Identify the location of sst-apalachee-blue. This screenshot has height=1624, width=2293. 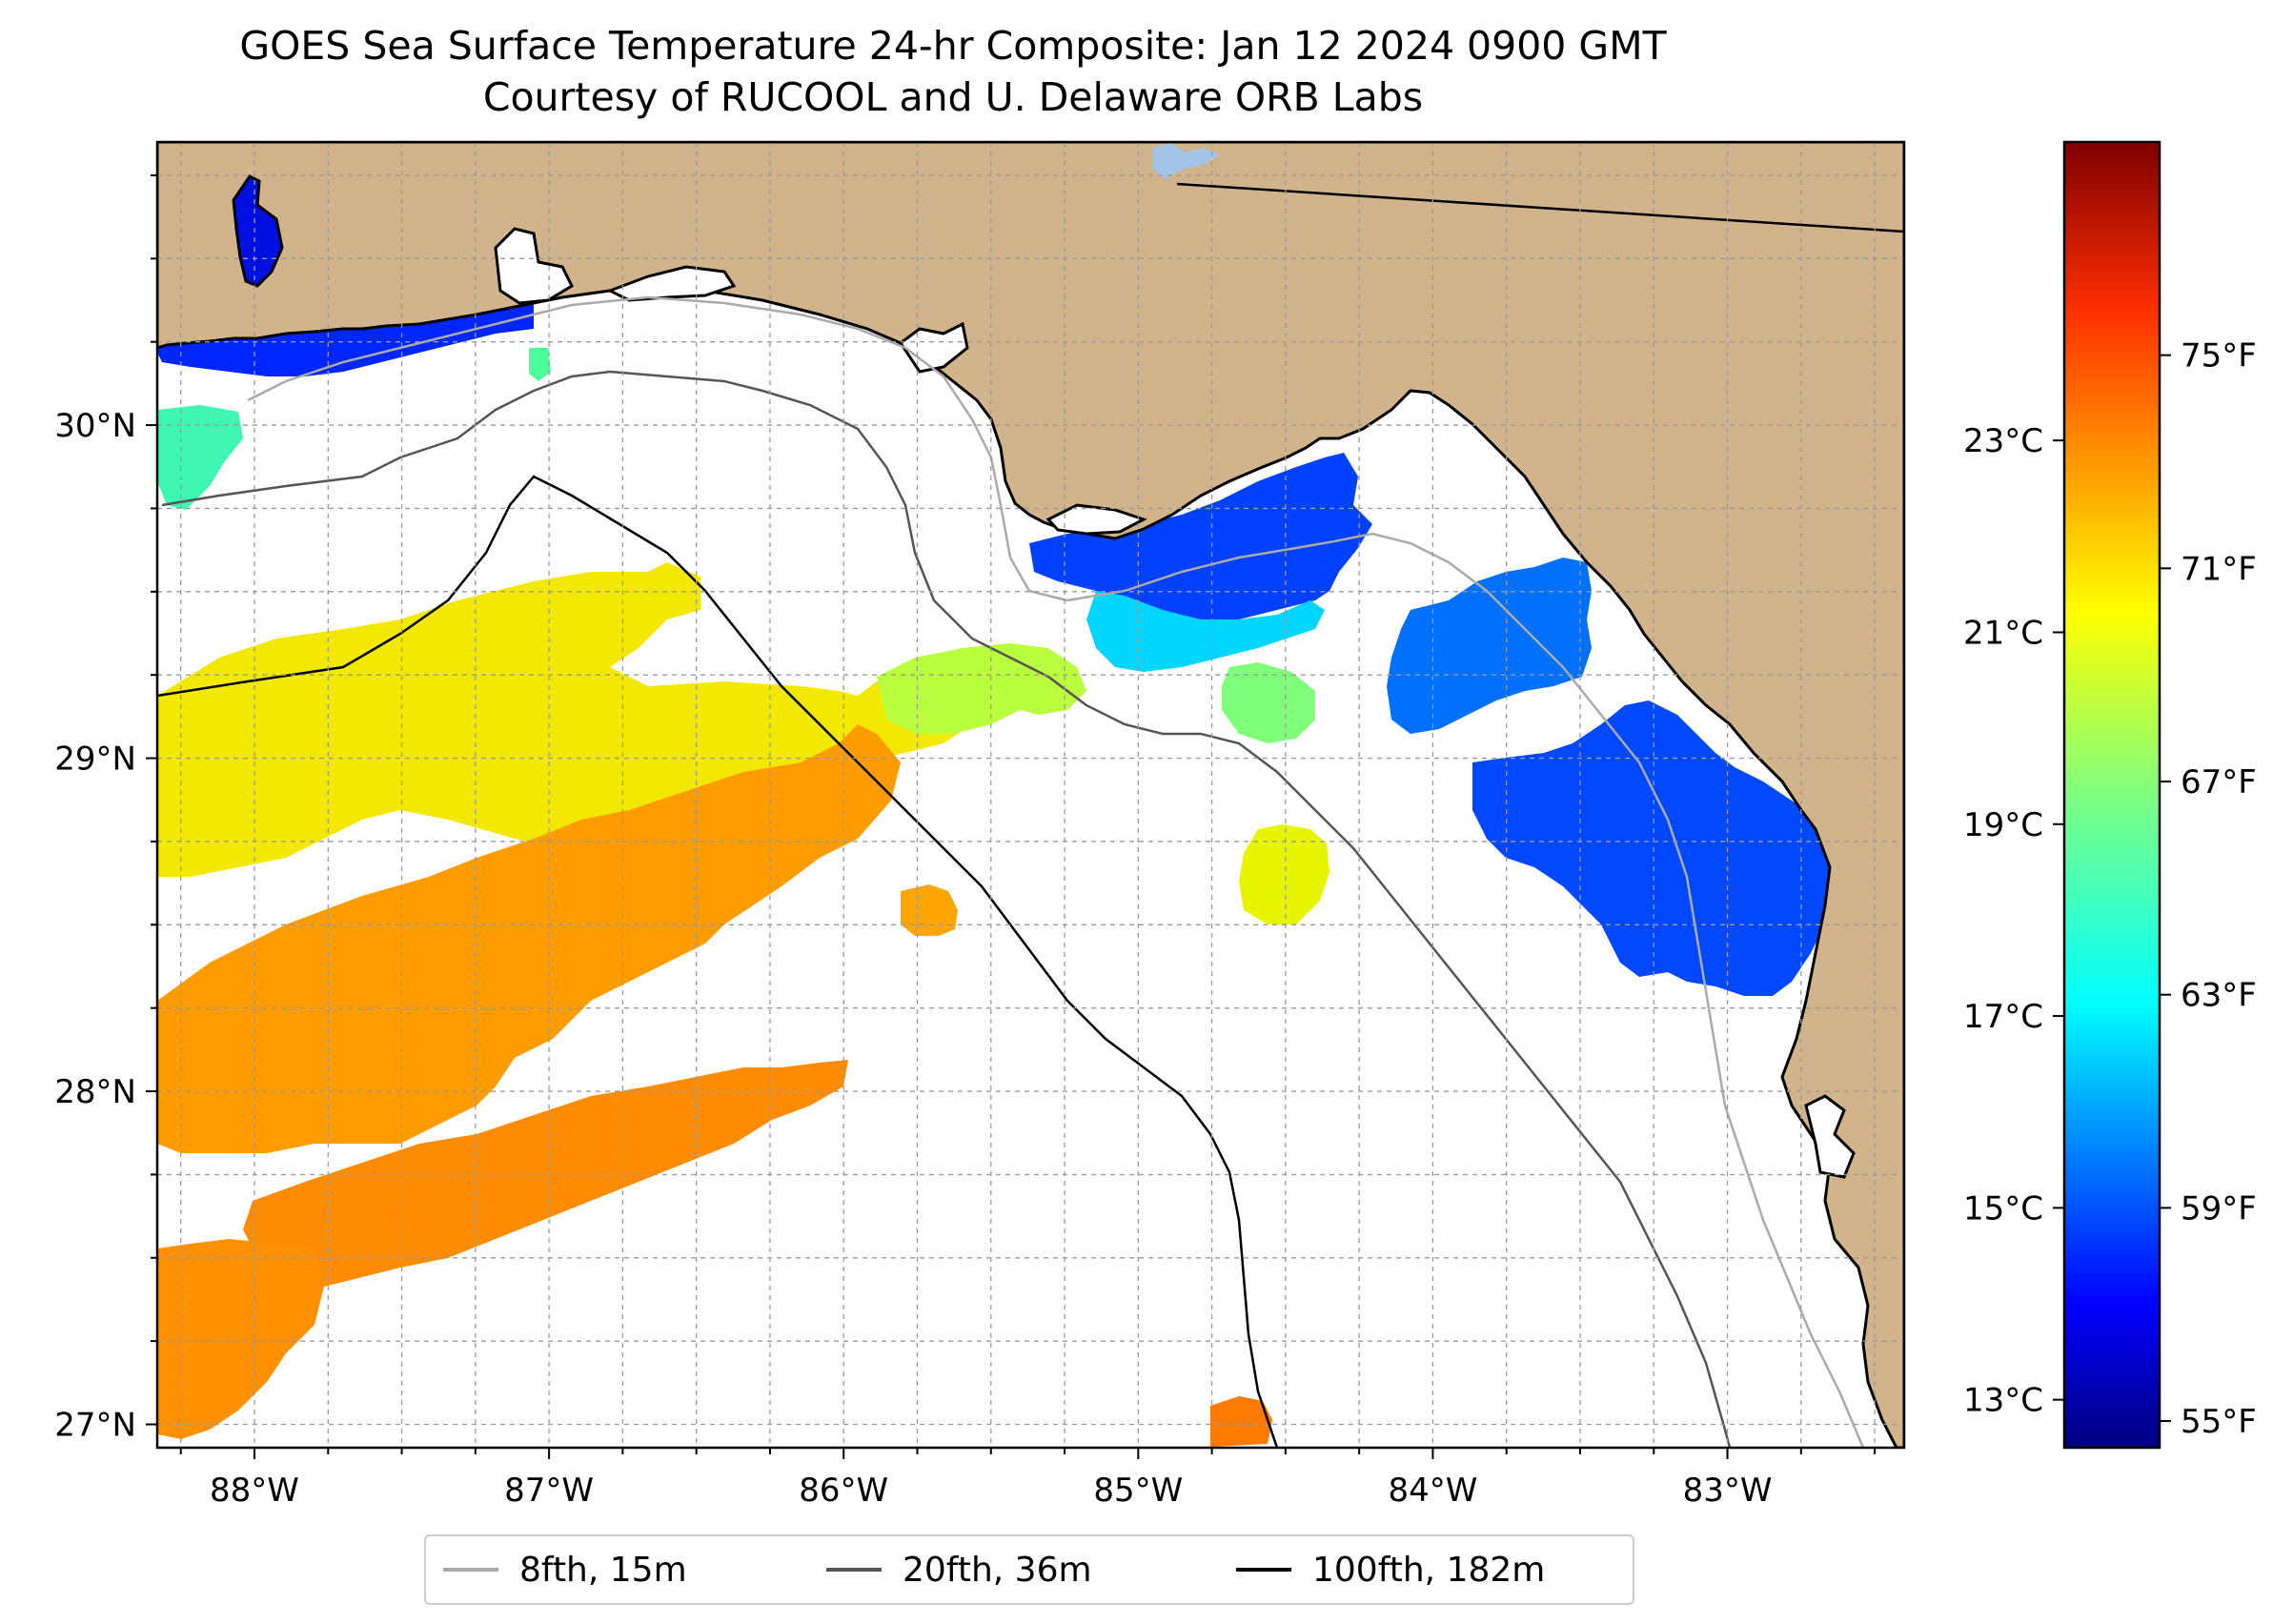
(1201, 536).